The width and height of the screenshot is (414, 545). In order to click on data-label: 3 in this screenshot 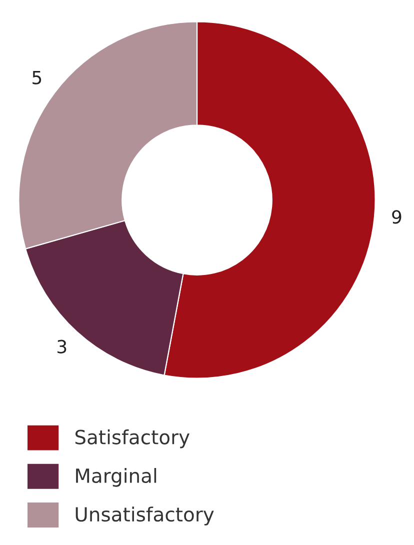, I will do `click(62, 347)`.